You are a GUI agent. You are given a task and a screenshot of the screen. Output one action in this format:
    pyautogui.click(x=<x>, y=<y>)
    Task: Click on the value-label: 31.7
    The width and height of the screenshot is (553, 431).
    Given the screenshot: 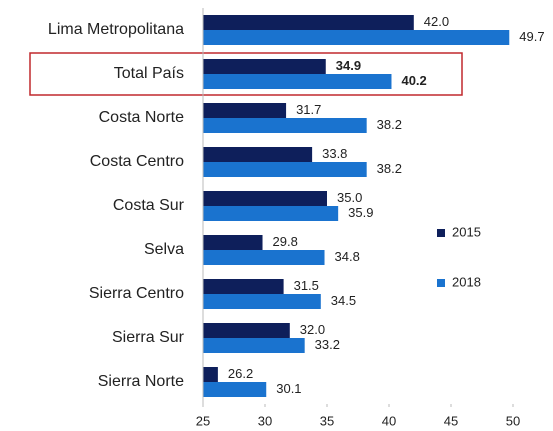 What is the action you would take?
    pyautogui.click(x=308, y=109)
    